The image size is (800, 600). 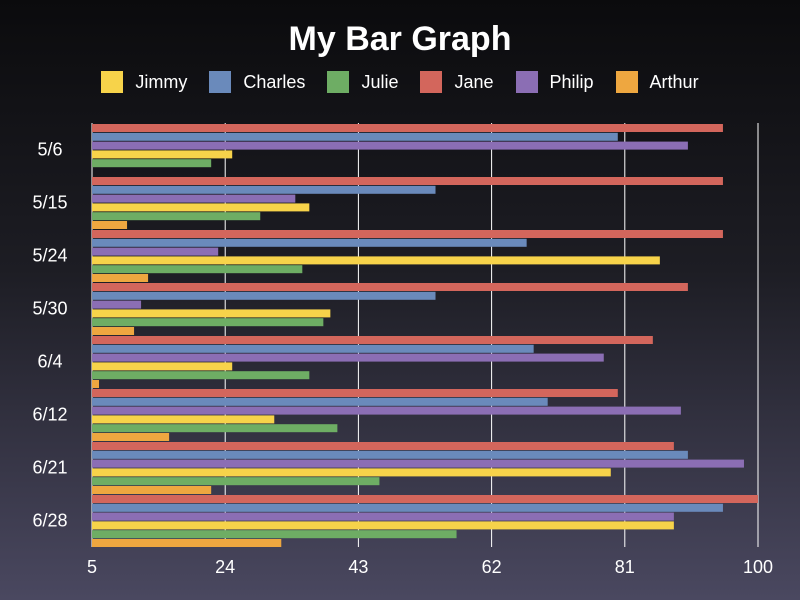 I want to click on legend-item-jane: Jane, so click(x=457, y=82).